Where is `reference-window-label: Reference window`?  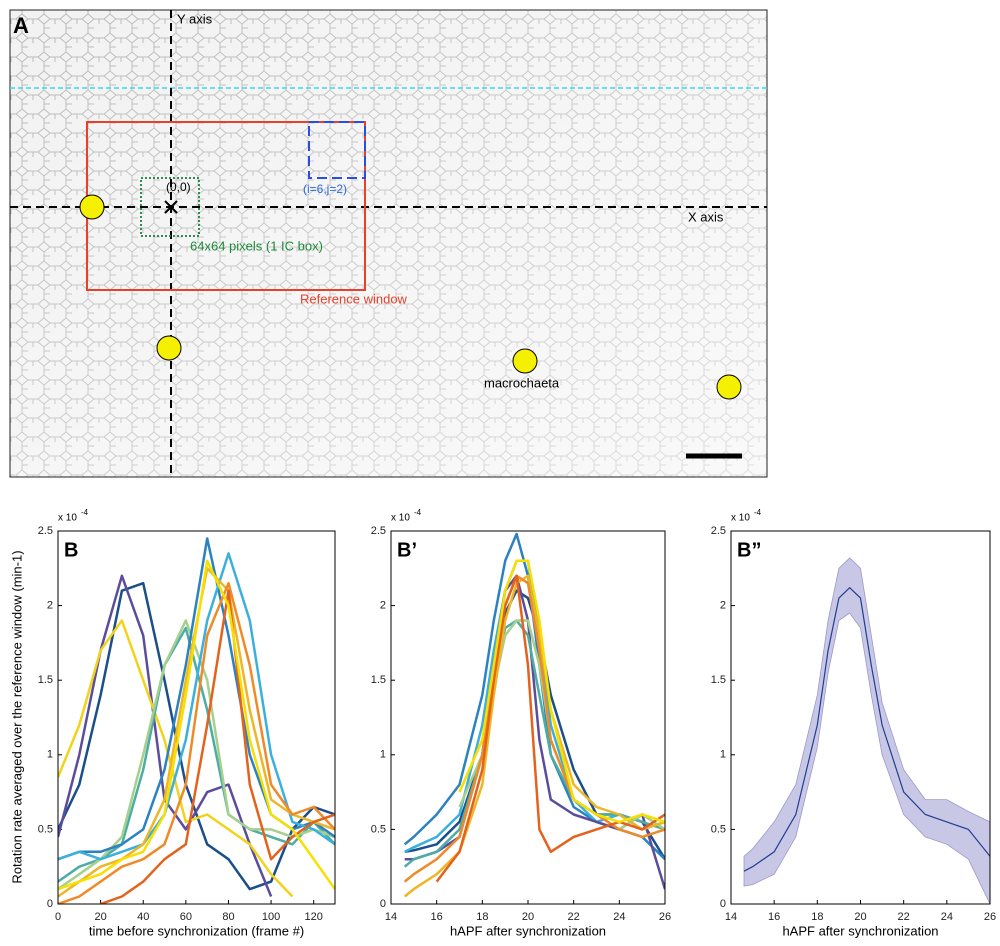 reference-window-label: Reference window is located at coordinates (354, 298).